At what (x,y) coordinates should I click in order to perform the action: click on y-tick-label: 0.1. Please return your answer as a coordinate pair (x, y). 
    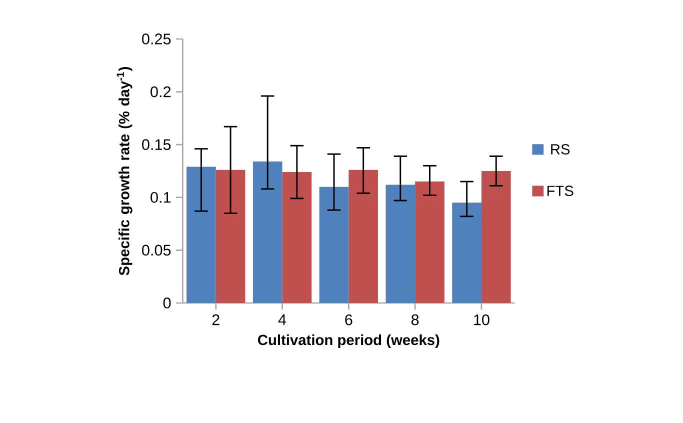
    Looking at the image, I should click on (160, 197).